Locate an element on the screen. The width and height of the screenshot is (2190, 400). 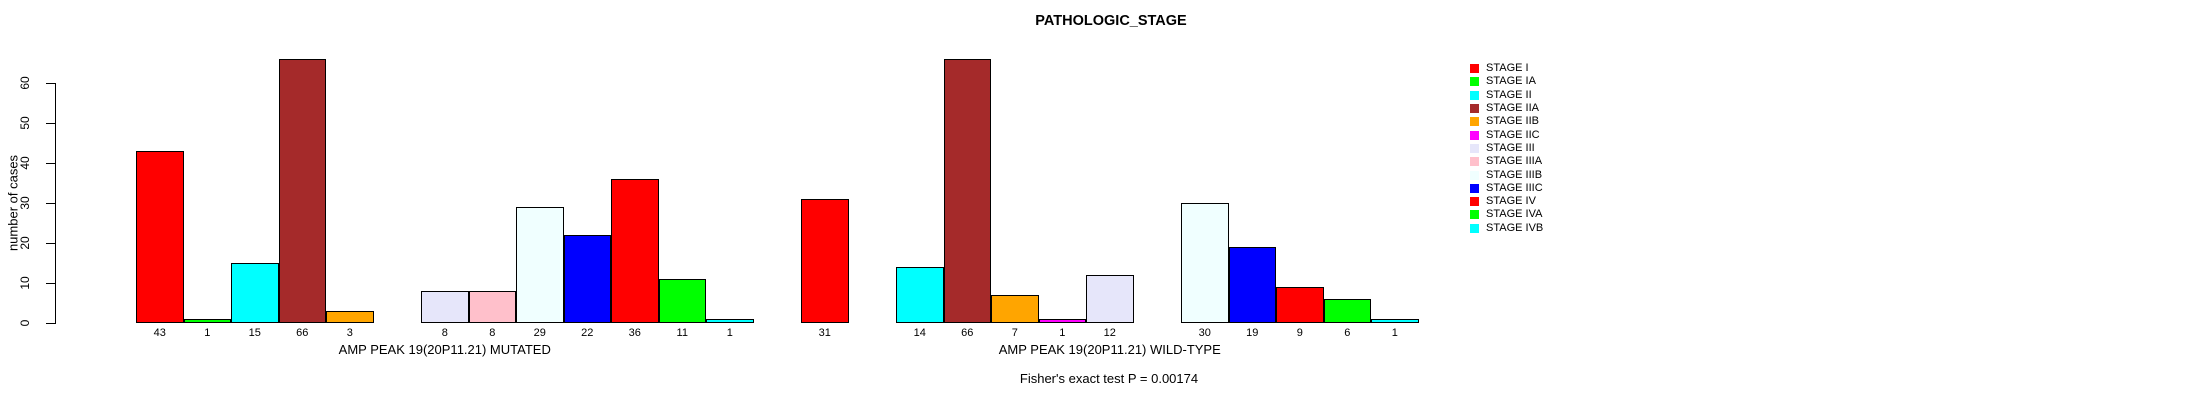
bar-value-label: 7 is located at coordinates (1014, 333).